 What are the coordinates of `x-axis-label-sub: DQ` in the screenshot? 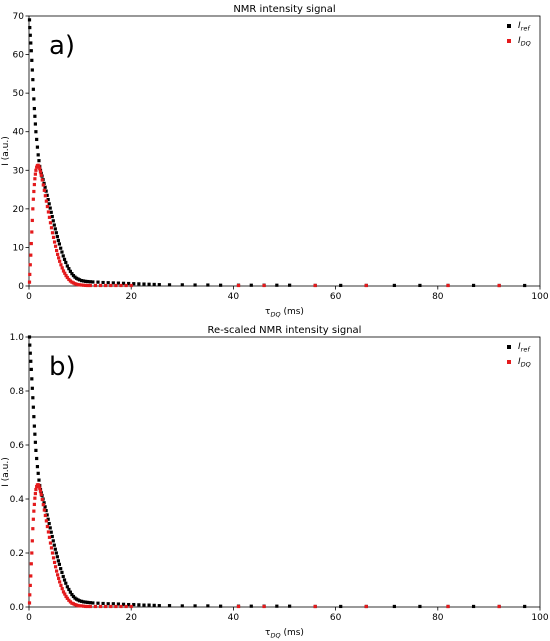 It's located at (275, 636).